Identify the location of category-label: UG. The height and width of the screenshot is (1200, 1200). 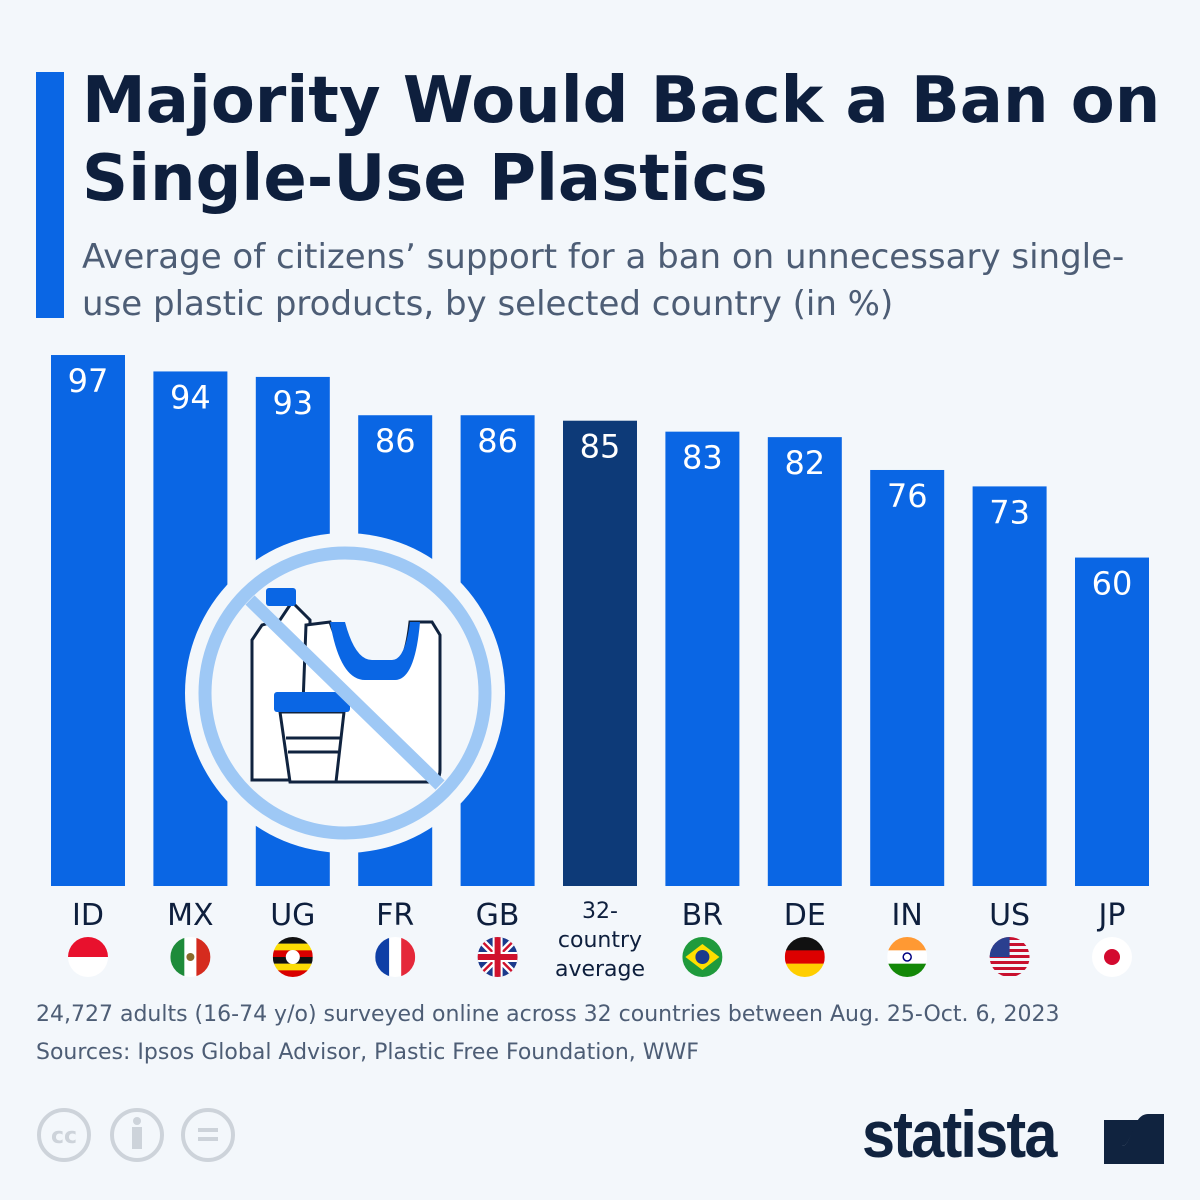
(292, 915).